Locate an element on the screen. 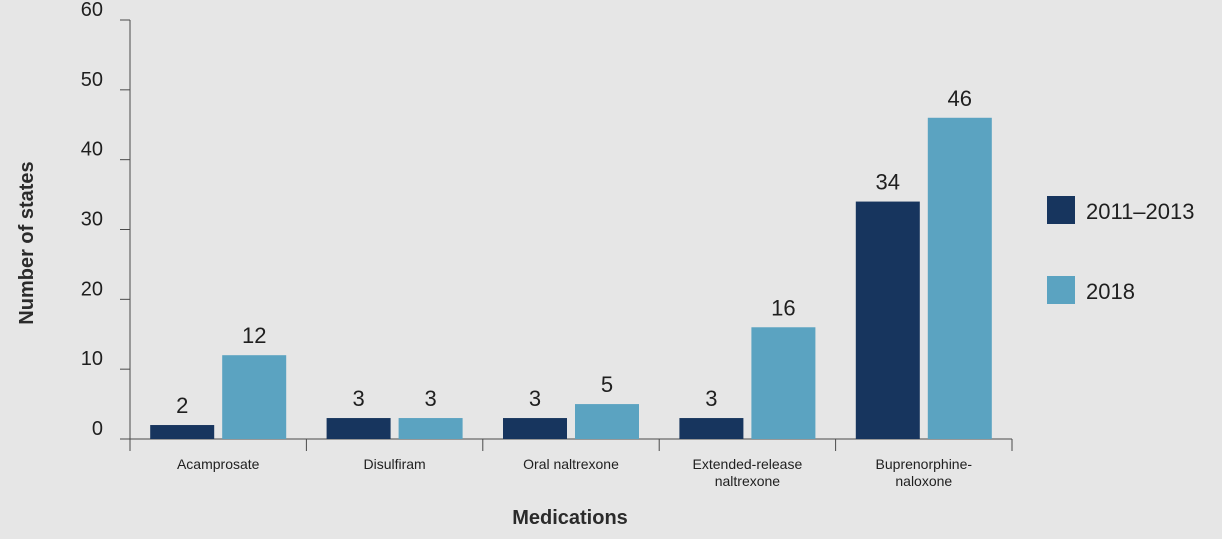 The height and width of the screenshot is (539, 1222). legend-label: 2011–2013 is located at coordinates (1140, 211).